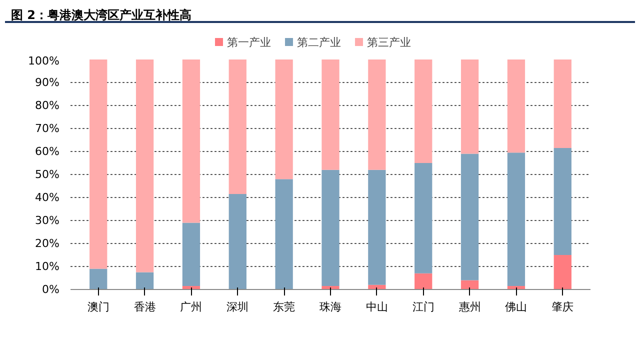 The image size is (638, 337). What do you see at coordinates (377, 307) in the screenshot?
I see `x-tick-label: 中山` at bounding box center [377, 307].